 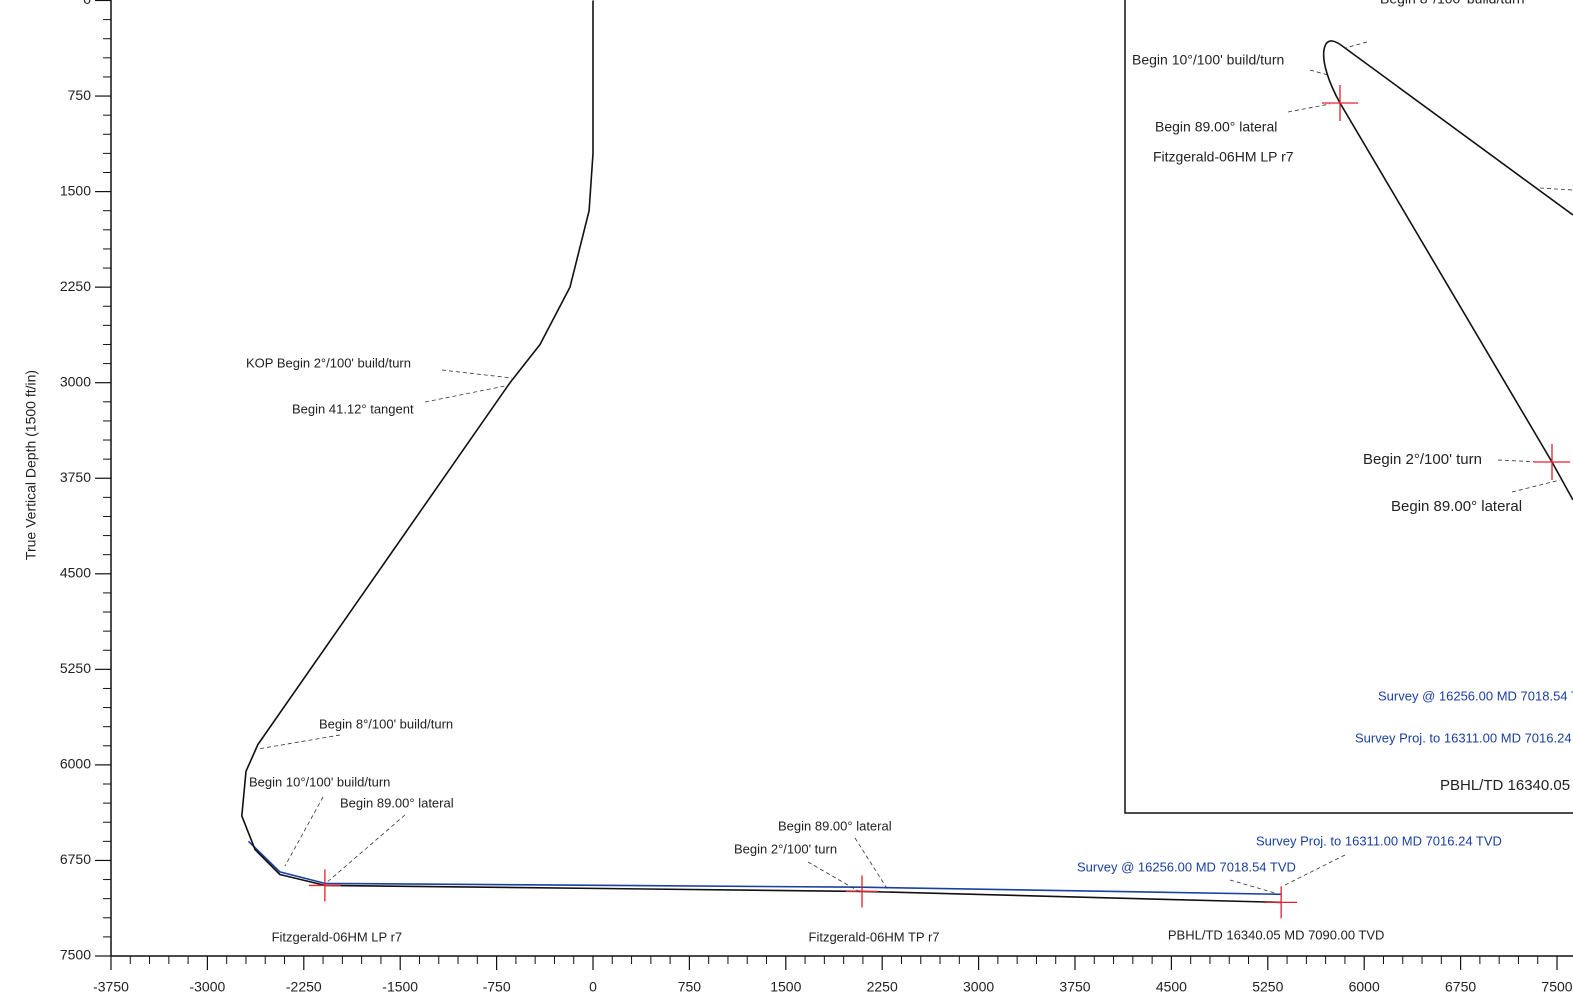 What do you see at coordinates (1186, 866) in the screenshot?
I see `annotation: Survey @ 16256.00 MD 7018.54 TVD` at bounding box center [1186, 866].